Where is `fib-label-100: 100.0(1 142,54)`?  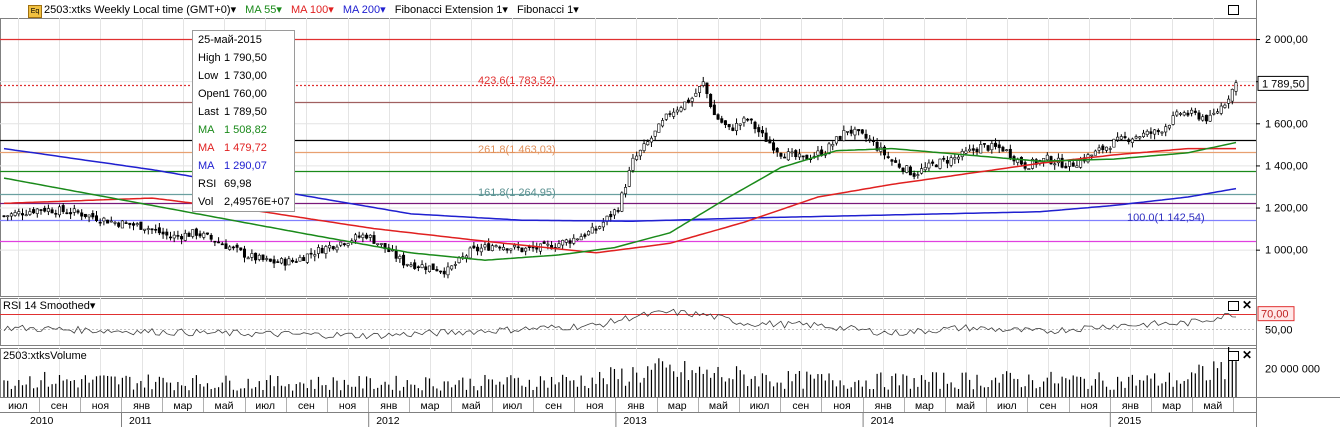
fib-label-100: 100.0(1 142,54) is located at coordinates (1166, 218).